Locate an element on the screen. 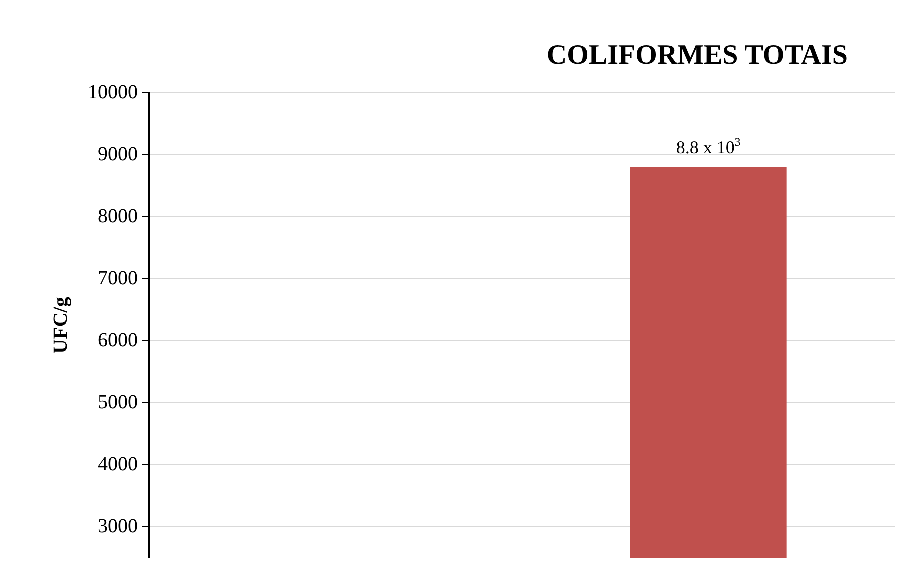 The width and height of the screenshot is (898, 574). y-tick-label: 5000 is located at coordinates (118, 402).